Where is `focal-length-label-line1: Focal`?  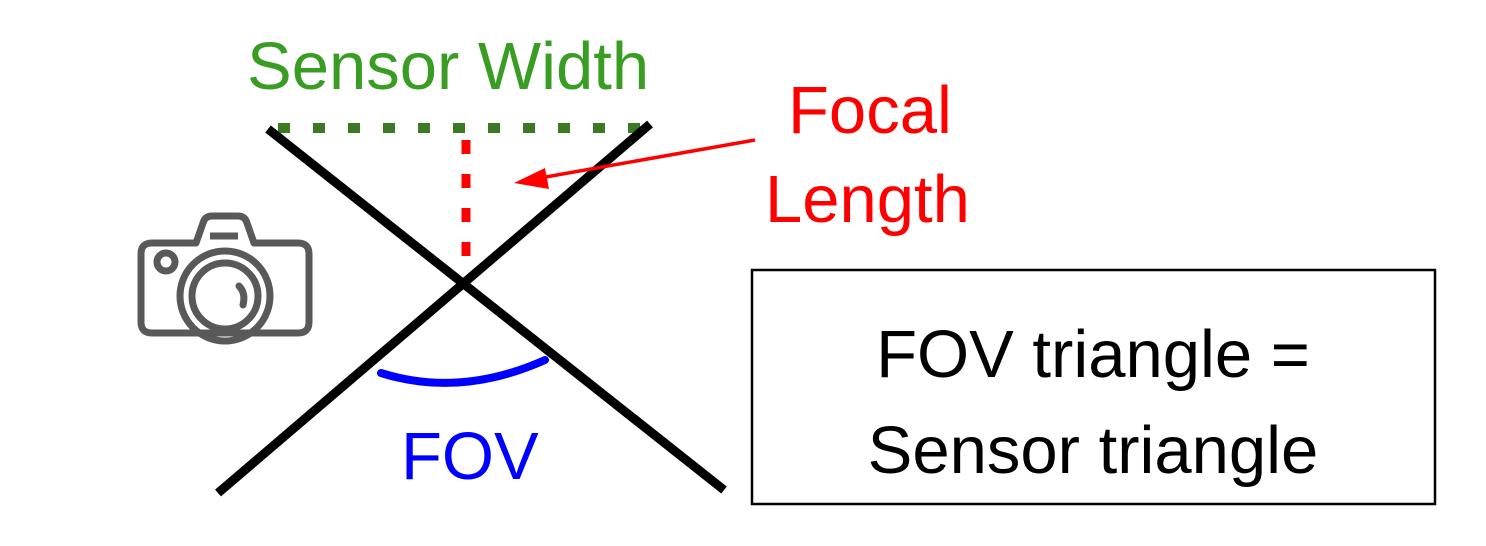
focal-length-label-line1: Focal is located at coordinates (870, 110).